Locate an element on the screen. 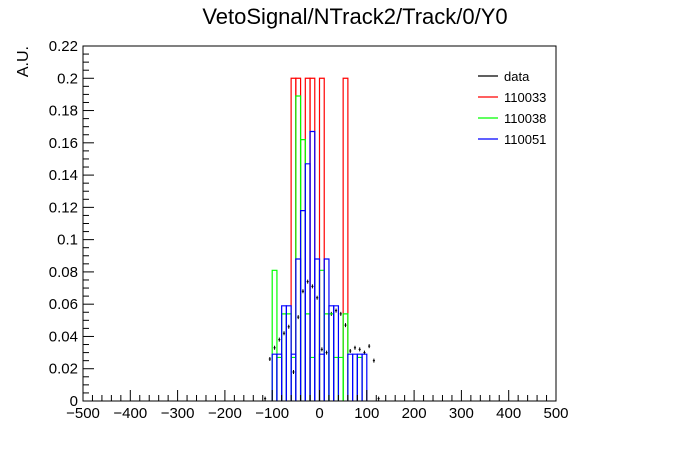  y-tick-label: 0.18 is located at coordinates (63, 111).